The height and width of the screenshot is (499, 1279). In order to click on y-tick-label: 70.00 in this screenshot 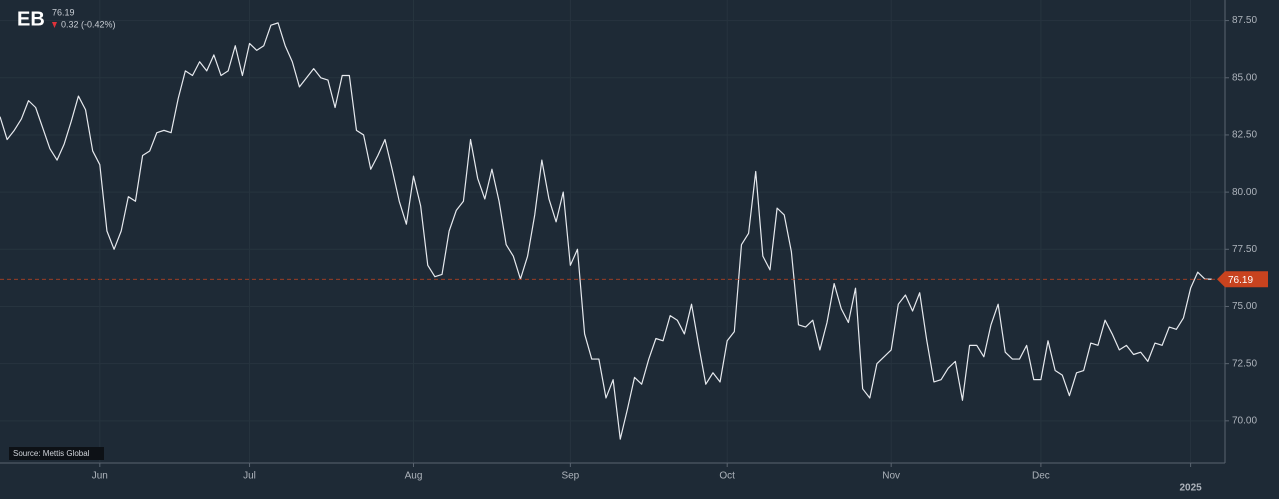, I will do `click(1244, 420)`.